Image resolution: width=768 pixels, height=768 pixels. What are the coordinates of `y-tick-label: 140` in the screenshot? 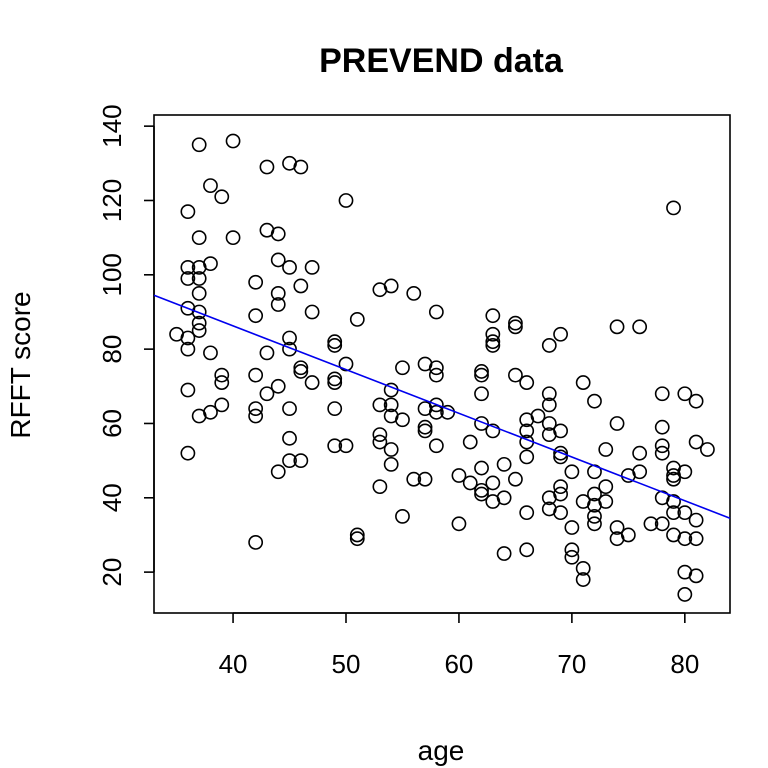 It's located at (112, 125).